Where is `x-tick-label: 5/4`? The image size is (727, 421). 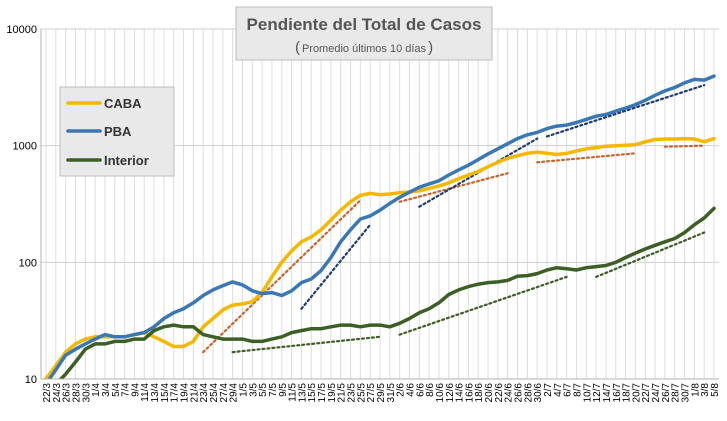 x-tick-label: 5/4 is located at coordinates (116, 390).